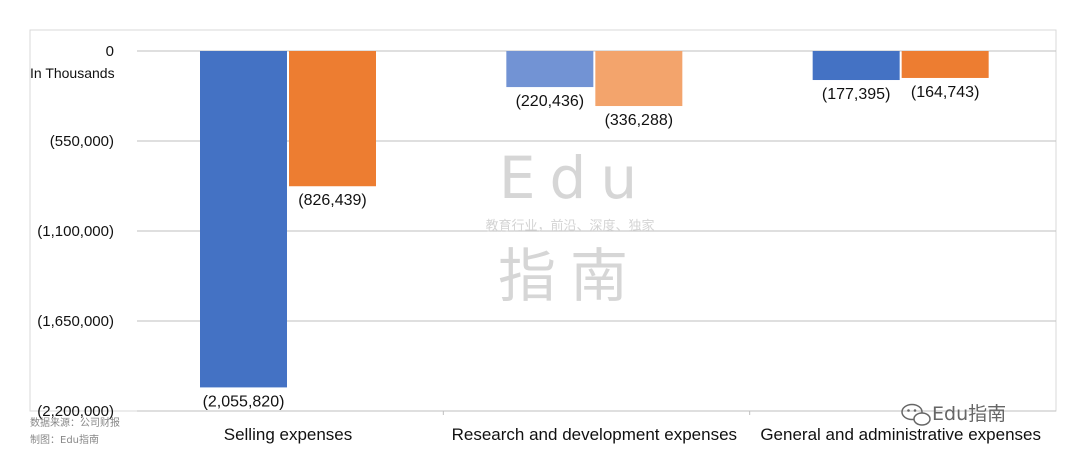 The height and width of the screenshot is (462, 1080). Describe the element at coordinates (244, 401) in the screenshot. I see `data-label: (2,055,820)` at that location.